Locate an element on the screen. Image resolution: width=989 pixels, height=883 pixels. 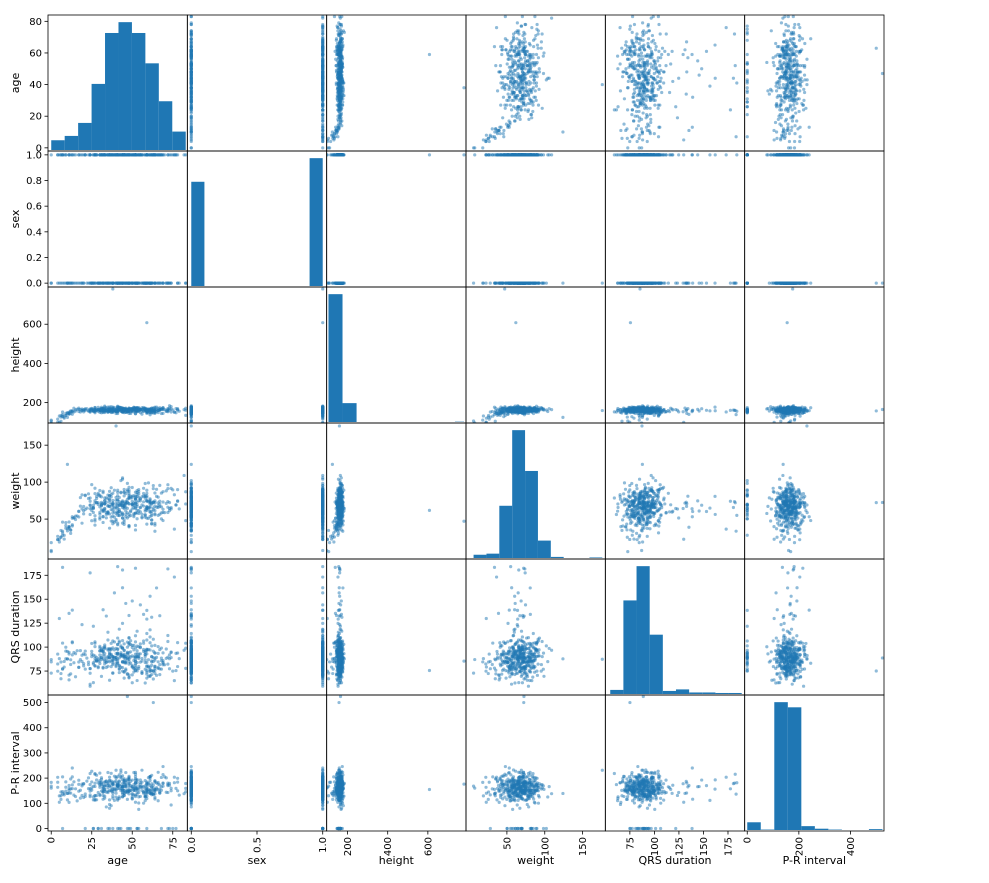
panel-age-vs-age is located at coordinates (118, 86).